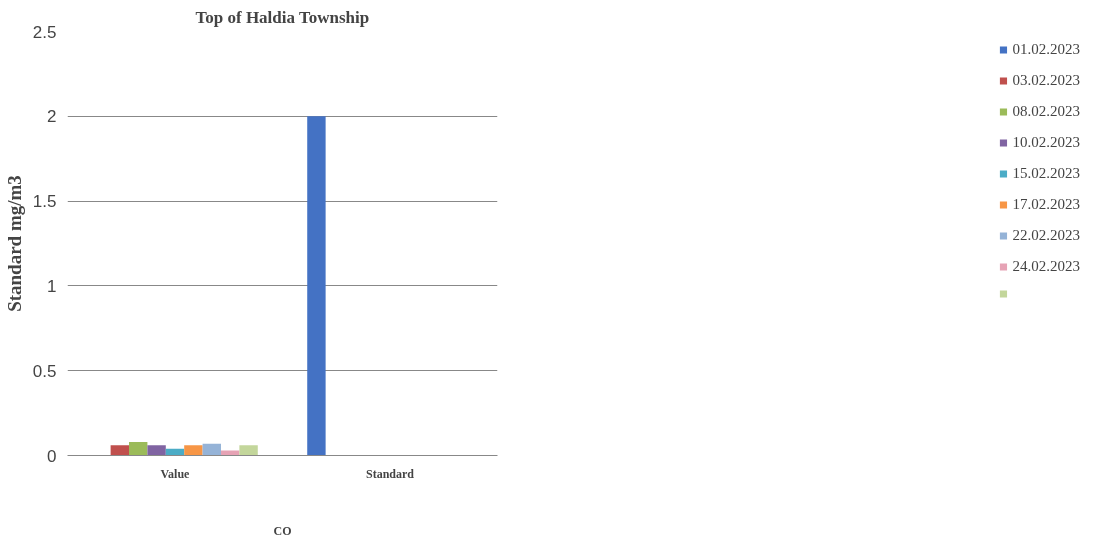 Image resolution: width=1103 pixels, height=550 pixels. I want to click on y-tick-label: 2, so click(52, 117).